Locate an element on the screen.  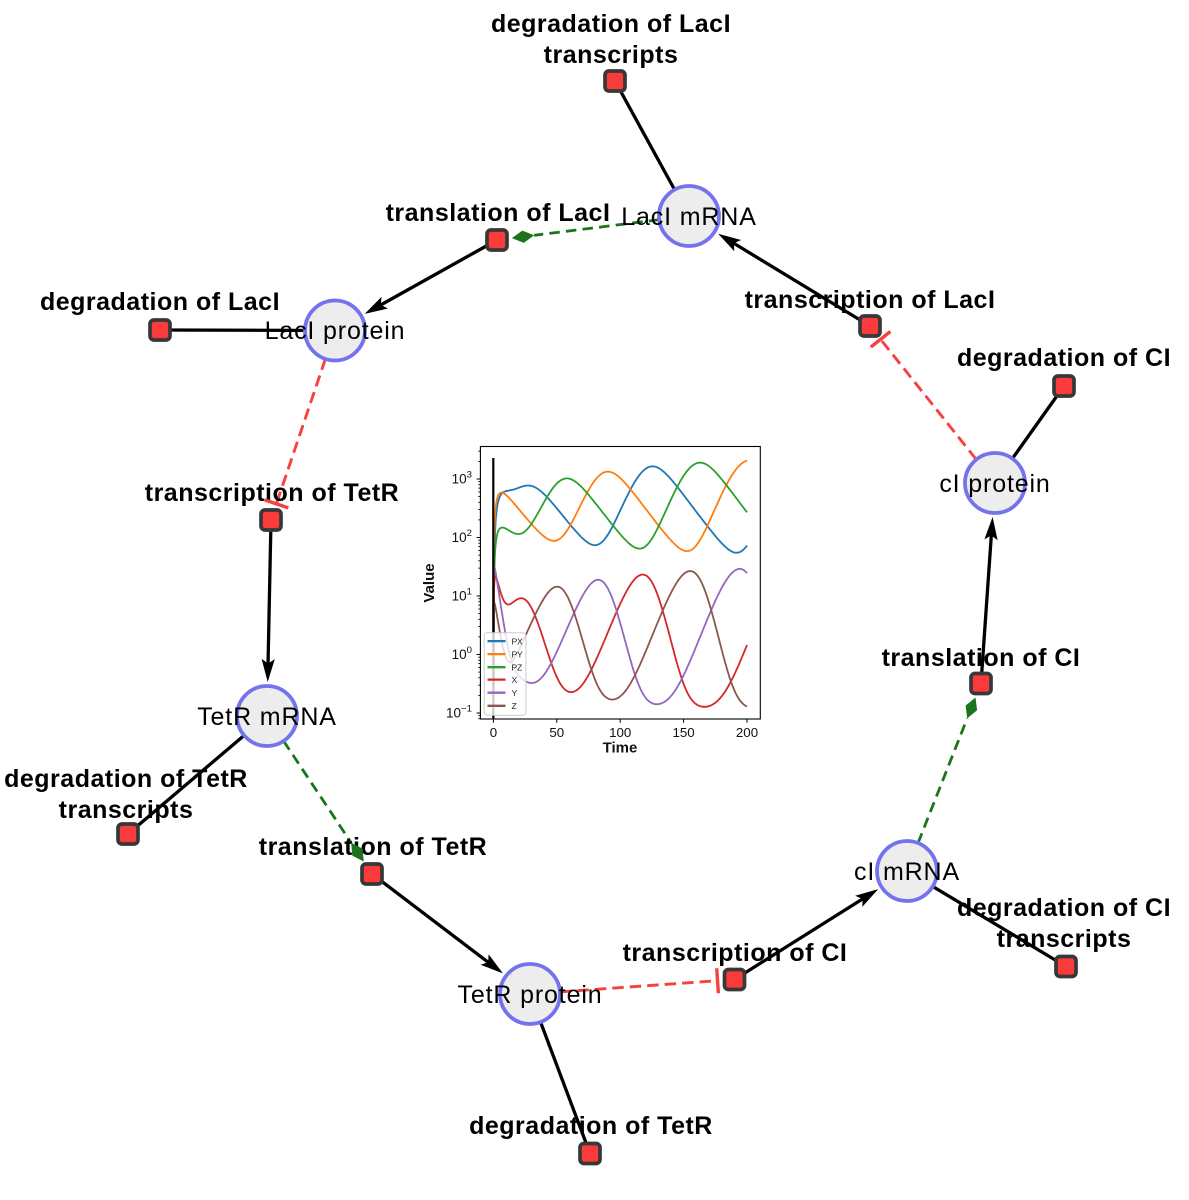
svg-text: LacI mRNA is located at coordinates (688, 217).